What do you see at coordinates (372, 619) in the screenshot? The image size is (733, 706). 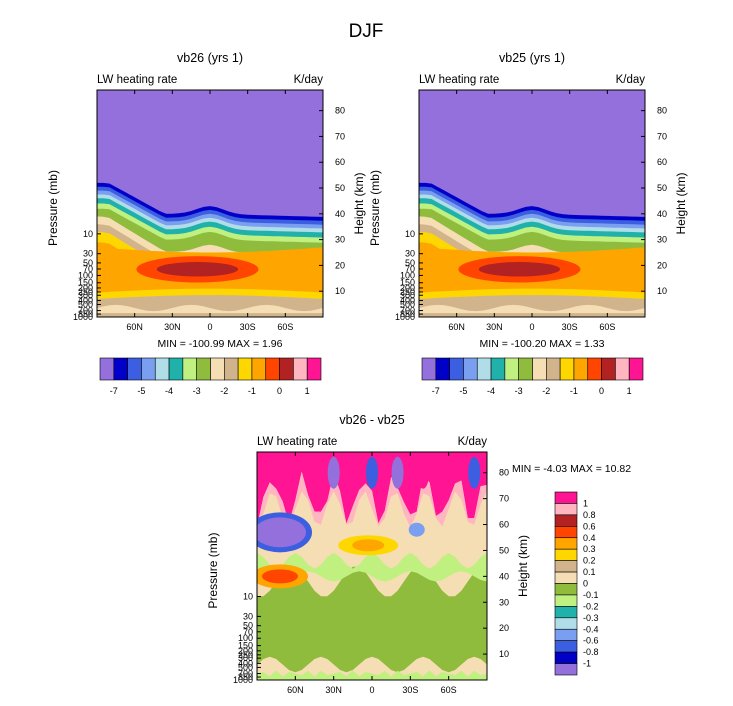 I see `diff-green` at bounding box center [372, 619].